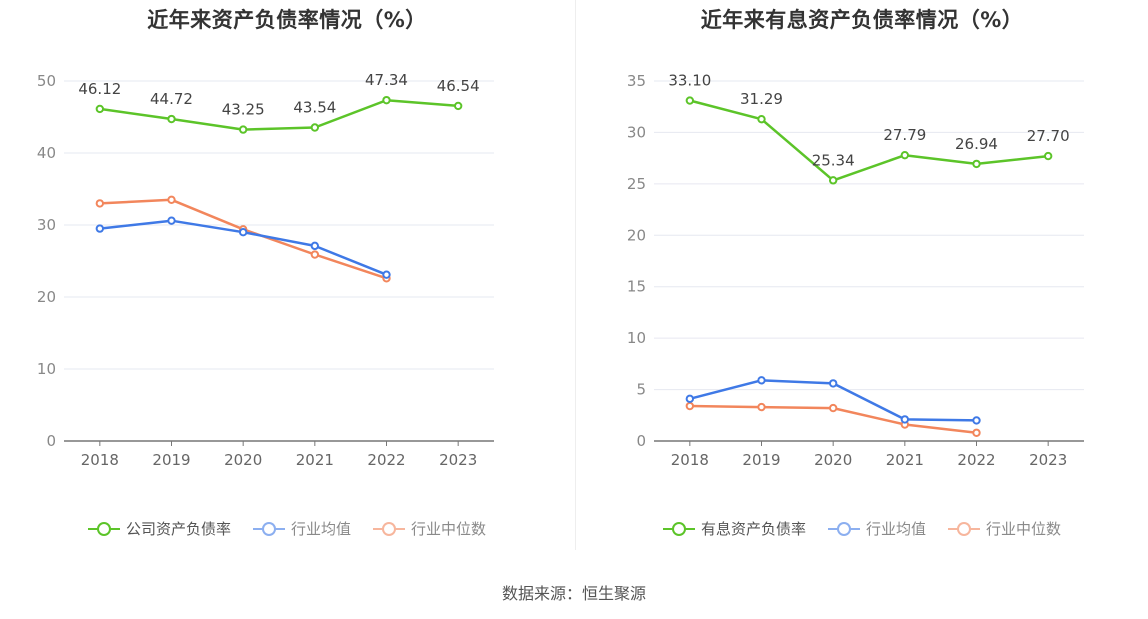  What do you see at coordinates (99, 89) in the screenshot?
I see `data-label: 46.12` at bounding box center [99, 89].